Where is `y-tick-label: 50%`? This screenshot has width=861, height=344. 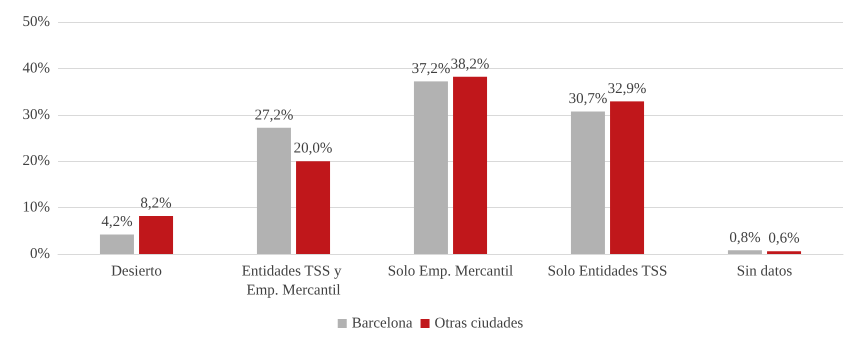
y-tick-label: 50% is located at coordinates (36, 22).